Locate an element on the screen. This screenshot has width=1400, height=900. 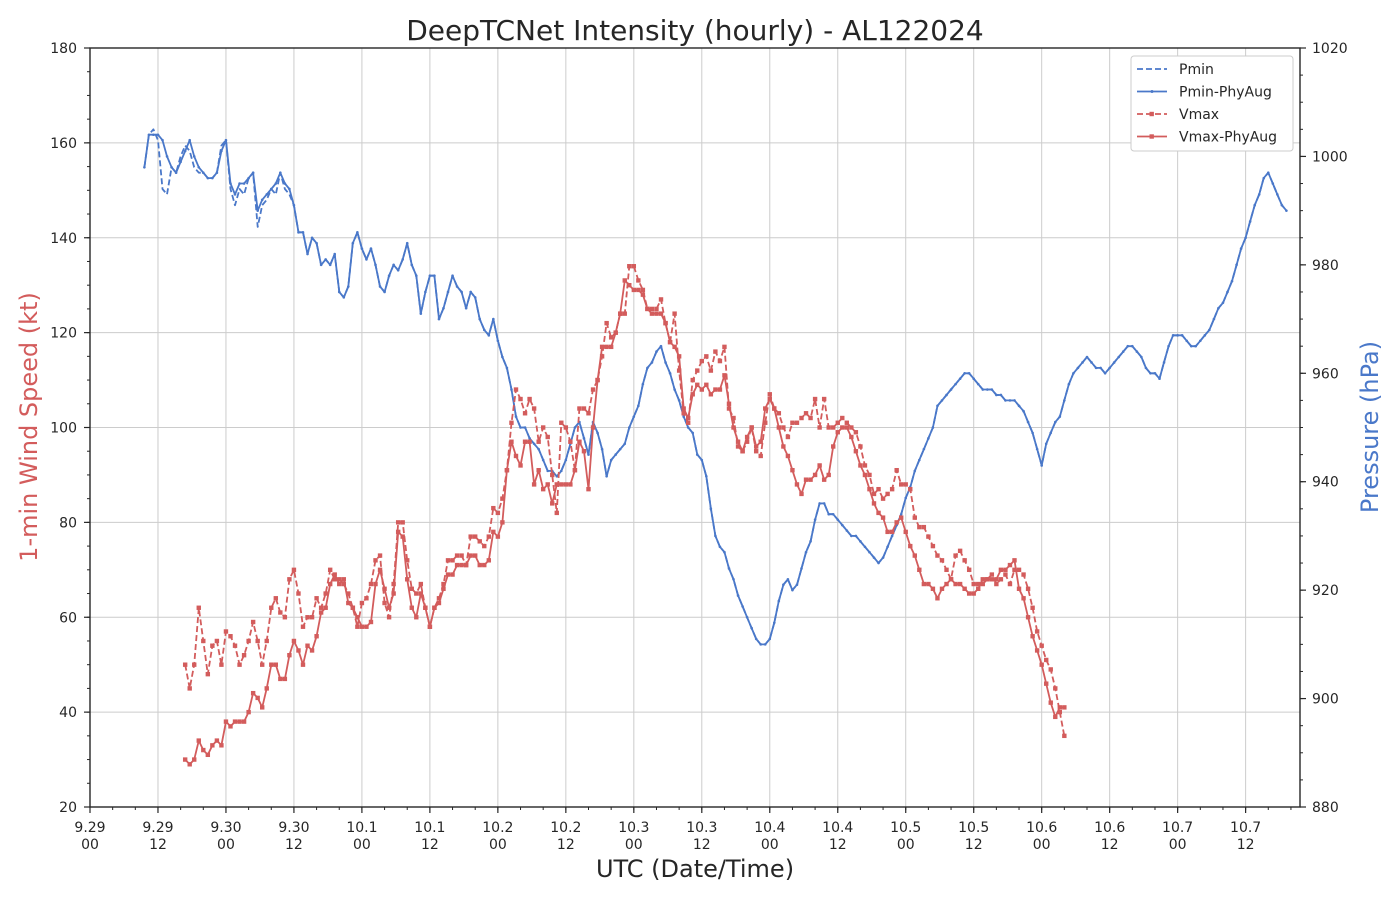
y-left-tick-label: 60 is located at coordinates (68, 618).